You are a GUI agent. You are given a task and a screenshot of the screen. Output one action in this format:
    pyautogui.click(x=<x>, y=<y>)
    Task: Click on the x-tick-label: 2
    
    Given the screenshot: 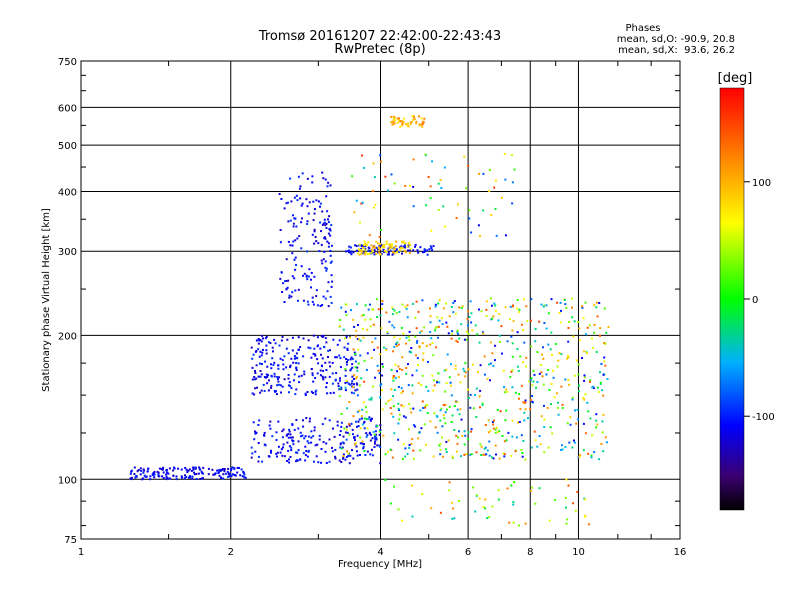 What is the action you would take?
    pyautogui.click(x=231, y=552)
    